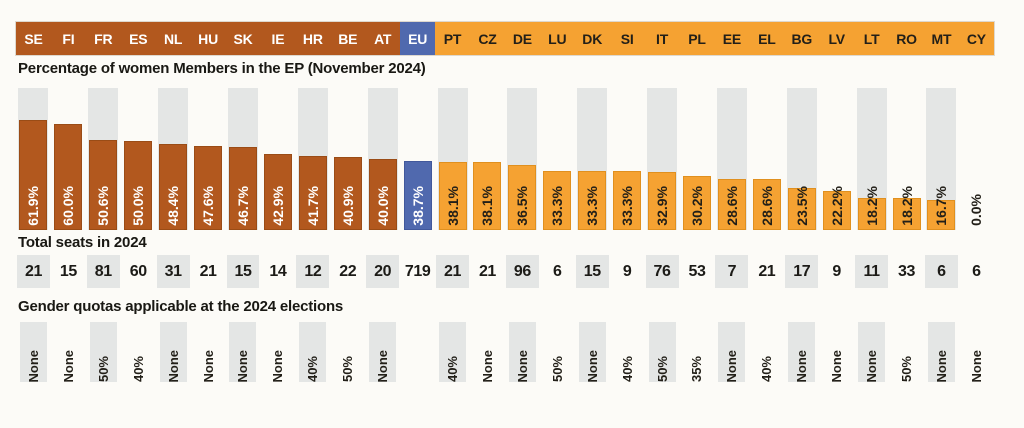 The image size is (1024, 428). Describe the element at coordinates (382, 271) in the screenshot. I see `seat-cell: 20` at that location.